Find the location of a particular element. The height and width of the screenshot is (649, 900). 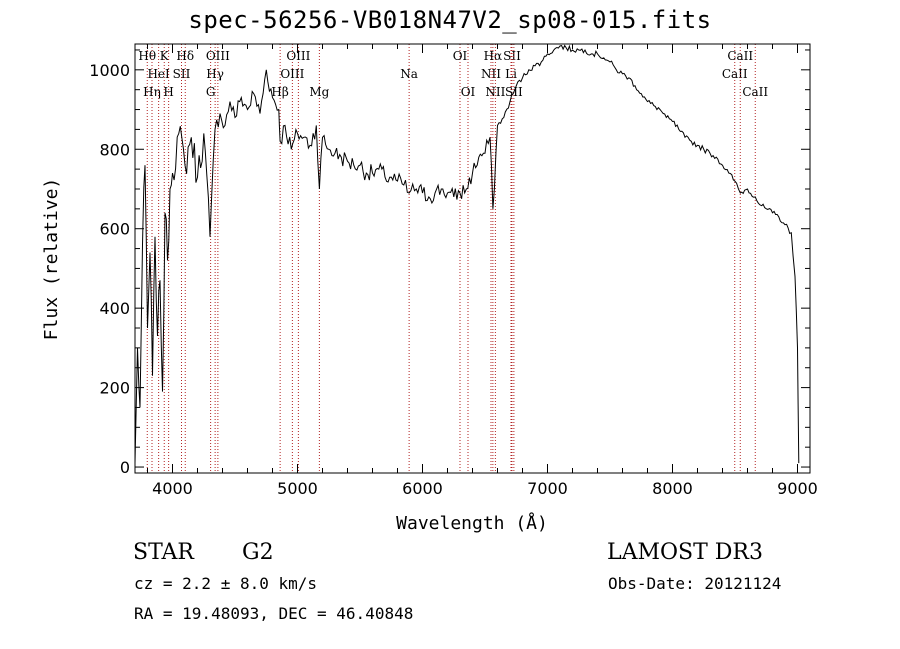

x-axis-label: Wavelength (Å) is located at coordinates (472, 523).